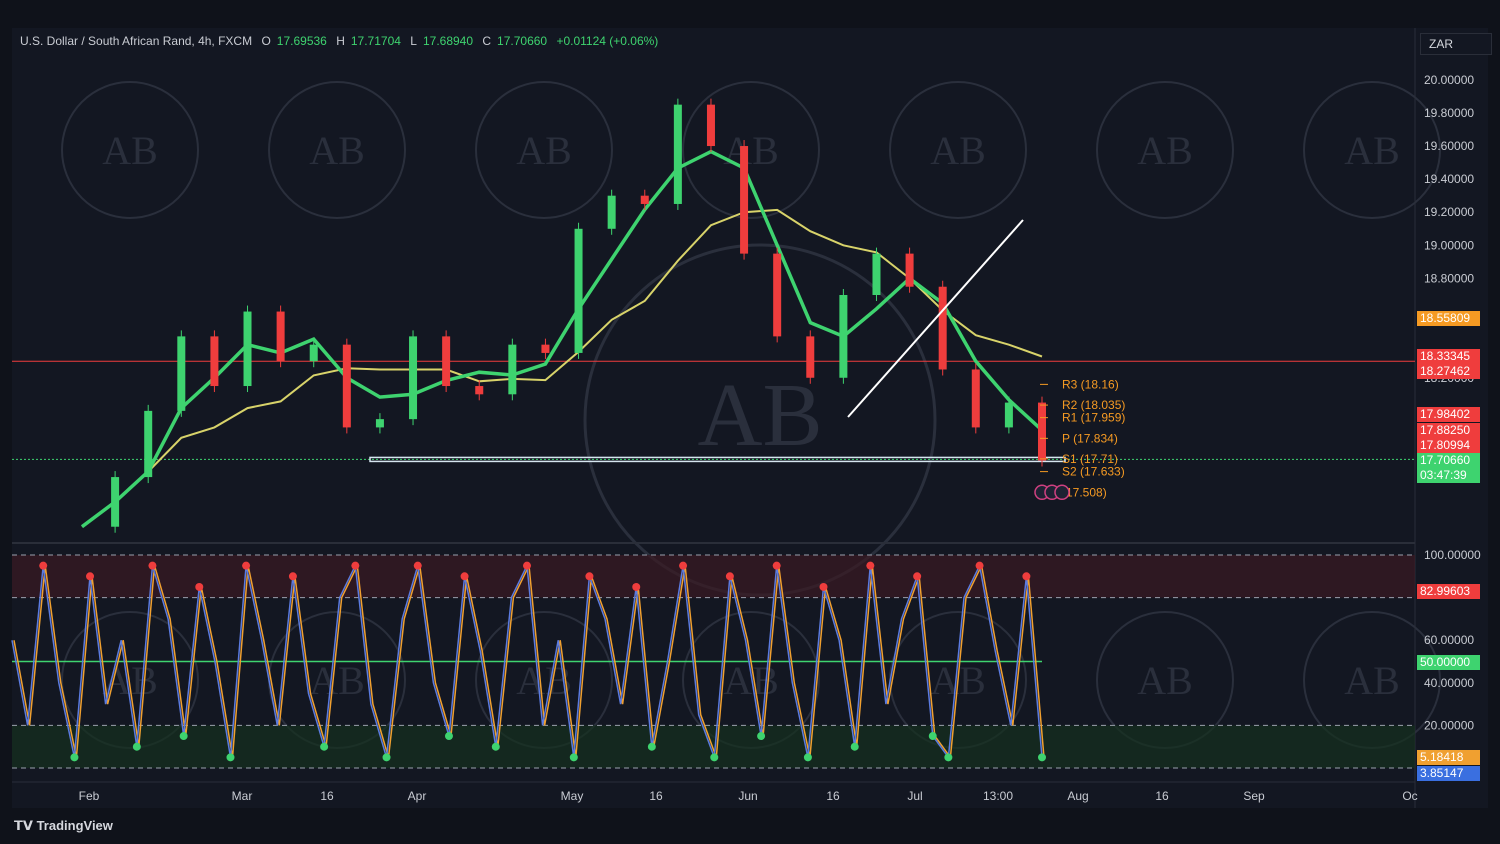 This screenshot has width=1500, height=844. Describe the element at coordinates (713, 746) in the screenshot. I see `oversold-zone` at that location.